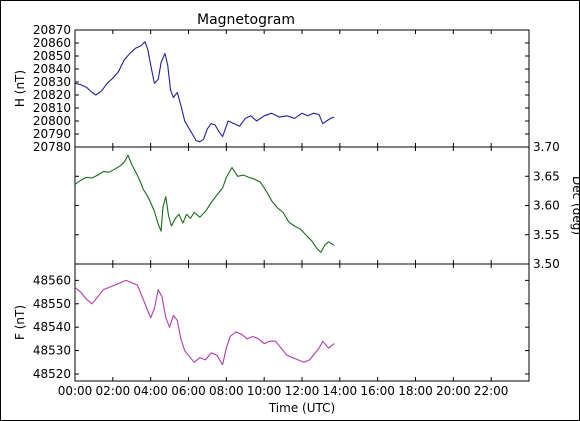 The width and height of the screenshot is (580, 421). What do you see at coordinates (52, 280) in the screenshot?
I see `y-tick-label: 48560` at bounding box center [52, 280].